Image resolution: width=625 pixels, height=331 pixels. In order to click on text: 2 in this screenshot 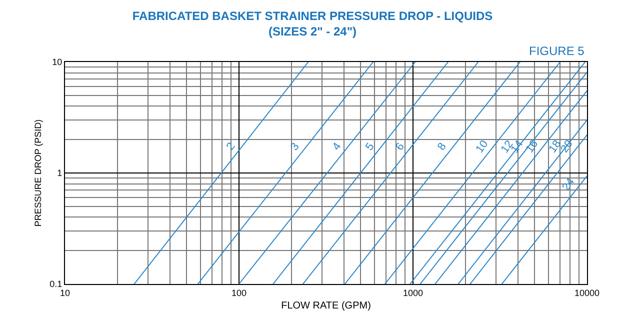, I will do `click(231, 146)`.